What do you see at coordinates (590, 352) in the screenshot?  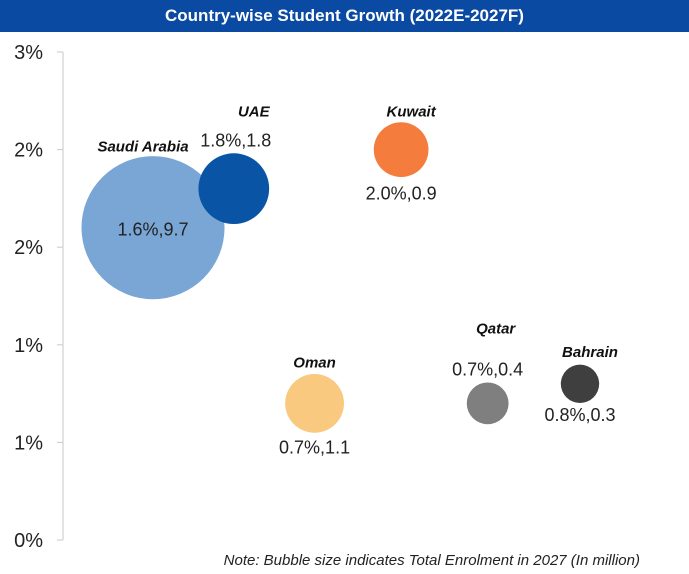 I see `country-label-bahrain: Bahrain` at bounding box center [590, 352].